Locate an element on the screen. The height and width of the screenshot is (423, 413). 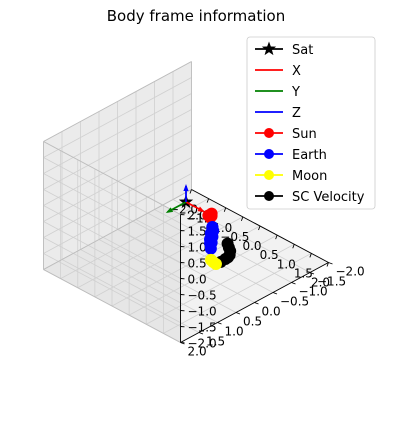
data-marks is located at coordinates (201, 227).